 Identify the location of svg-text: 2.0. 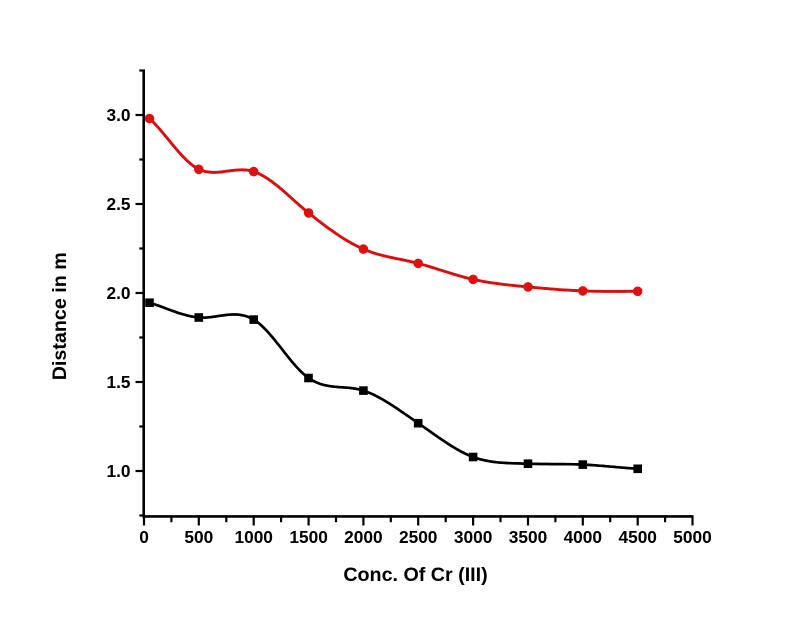
(118, 293).